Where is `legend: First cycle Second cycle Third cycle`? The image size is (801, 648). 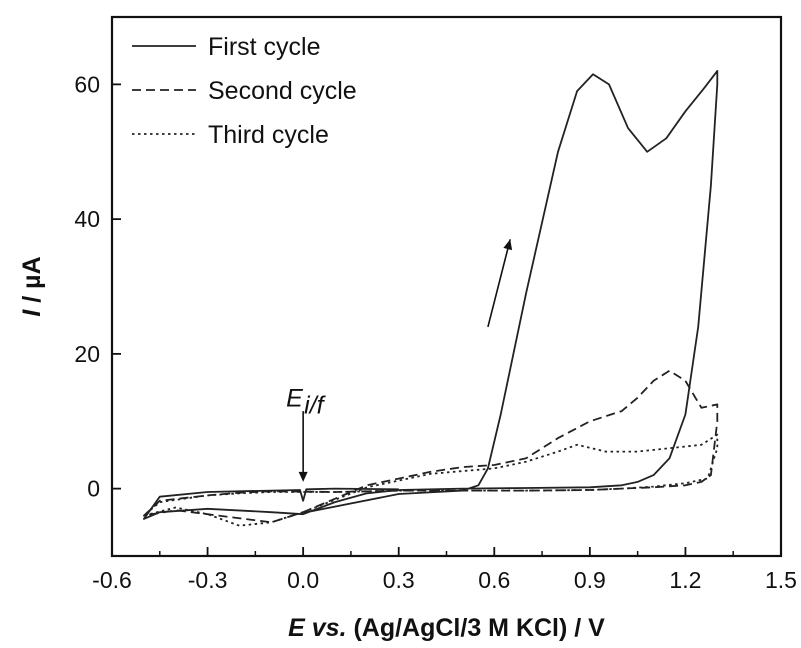
legend: First cycle Second cycle Third cycle is located at coordinates (244, 91).